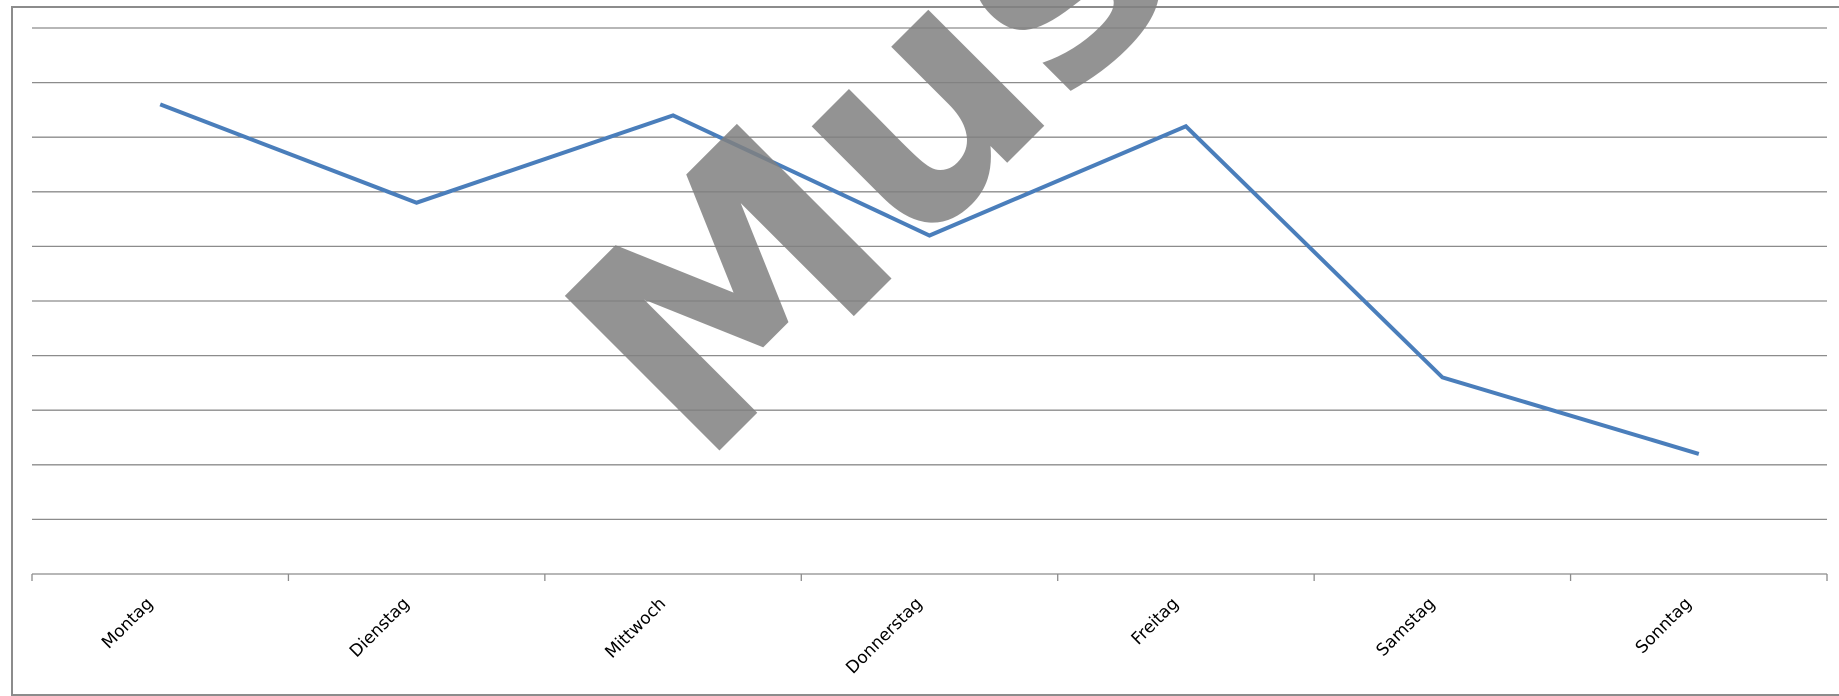 This screenshot has width=1839, height=696. I want to click on x-tick-label-donnerstag: Donnerstag, so click(884, 636).